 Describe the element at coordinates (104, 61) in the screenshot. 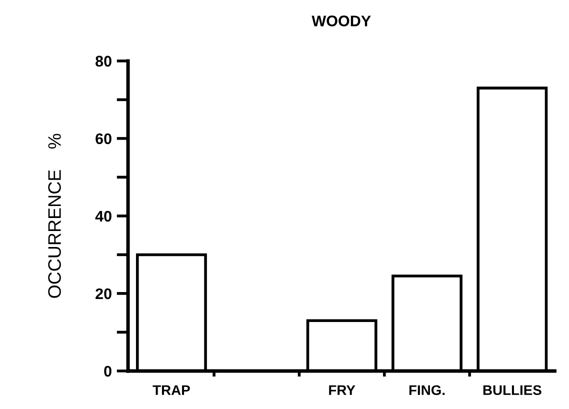

I see `y-tick-label: 80` at that location.